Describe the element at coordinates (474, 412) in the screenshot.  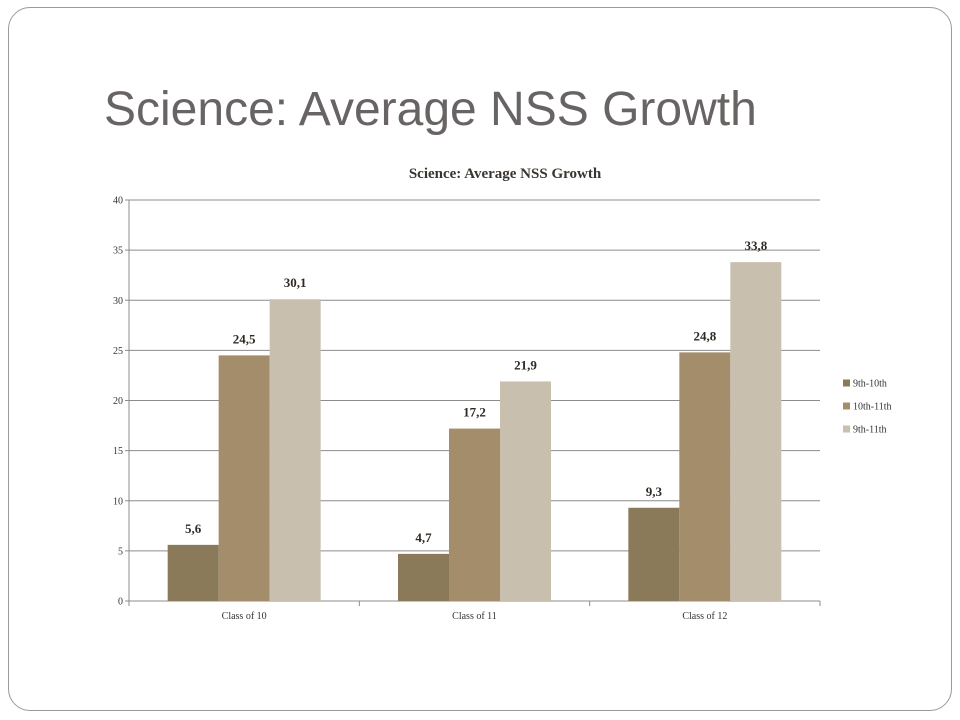
I see `data-label: 17,2` at that location.